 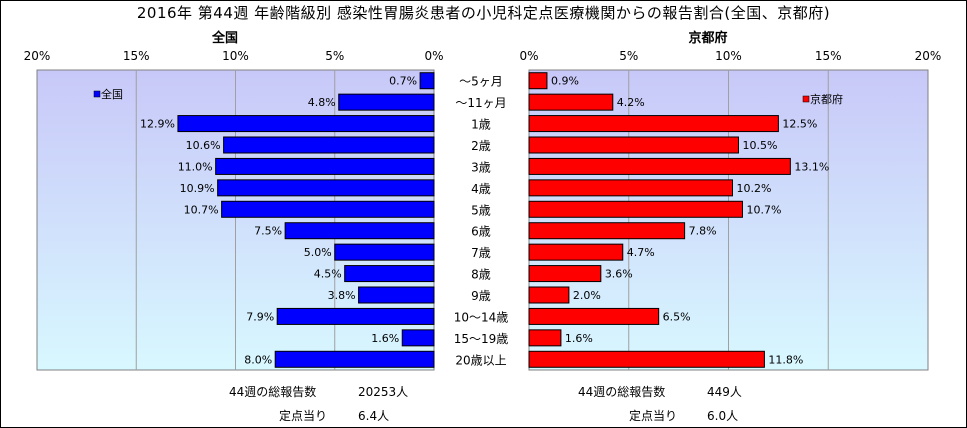 What do you see at coordinates (136, 56) in the screenshot?
I see `national-tick-label: 15%` at bounding box center [136, 56].